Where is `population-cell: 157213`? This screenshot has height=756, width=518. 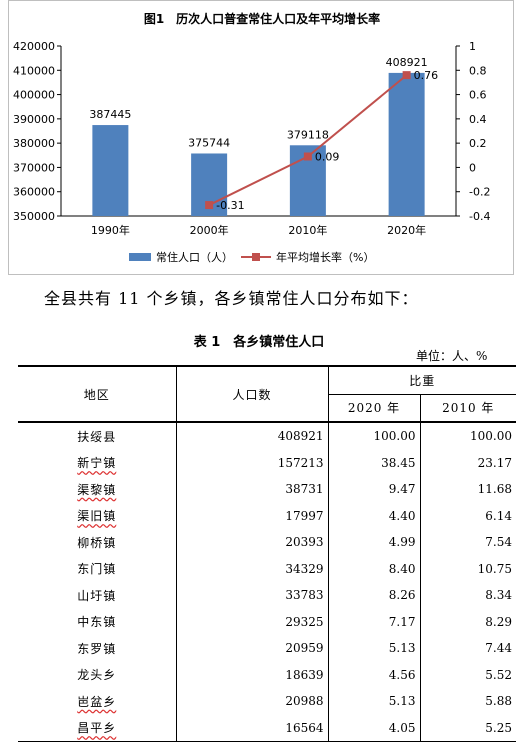
population-cell: 157213 is located at coordinates (251, 462).